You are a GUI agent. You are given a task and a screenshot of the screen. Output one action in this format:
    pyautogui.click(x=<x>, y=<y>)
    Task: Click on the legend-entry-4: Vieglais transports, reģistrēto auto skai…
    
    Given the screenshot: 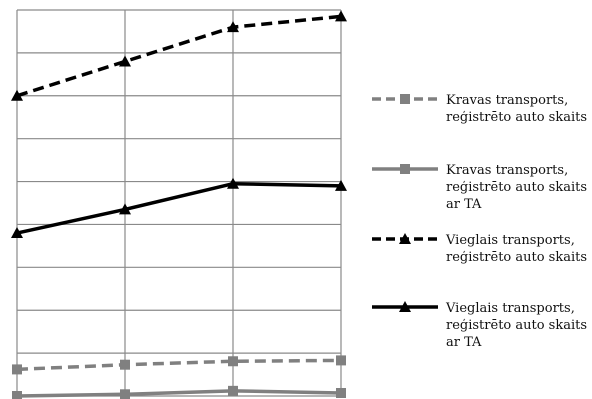 What is the action you would take?
    pyautogui.click(x=479, y=325)
    